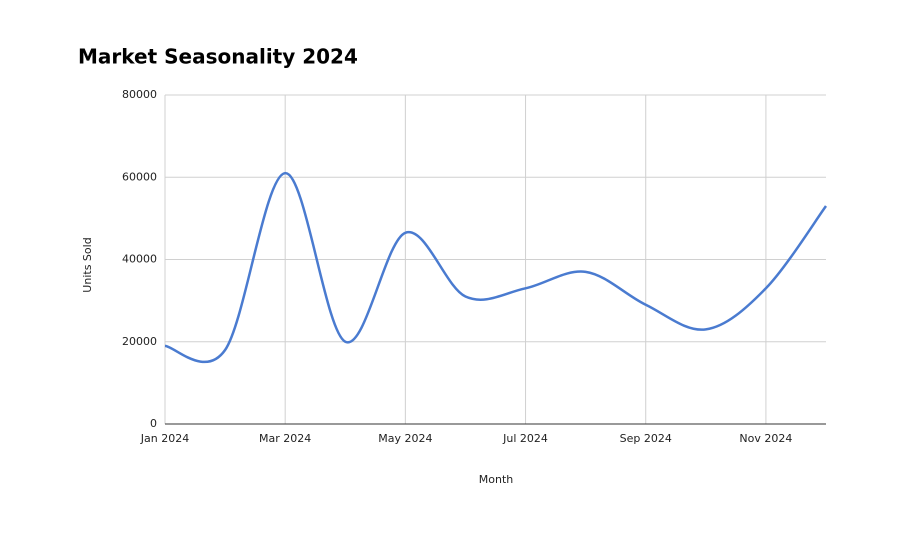 This screenshot has height=535, width=920. Describe the element at coordinates (139, 94) in the screenshot. I see `y-tick-label: 80000` at that location.